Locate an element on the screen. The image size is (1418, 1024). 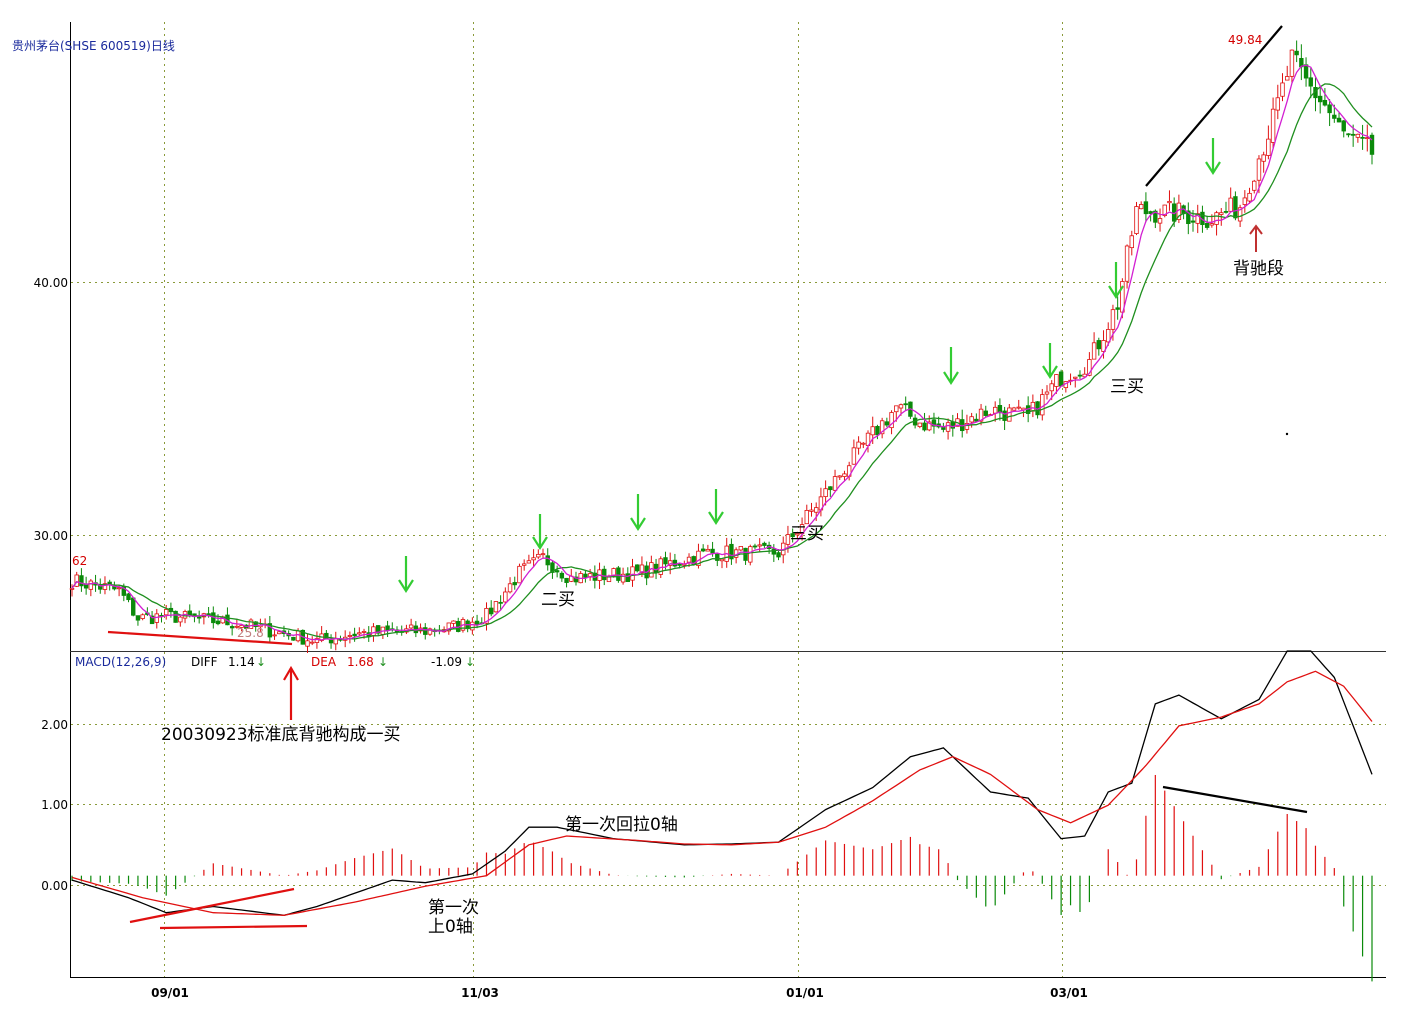
high-value-label: 49.84 is located at coordinates (1245, 40).